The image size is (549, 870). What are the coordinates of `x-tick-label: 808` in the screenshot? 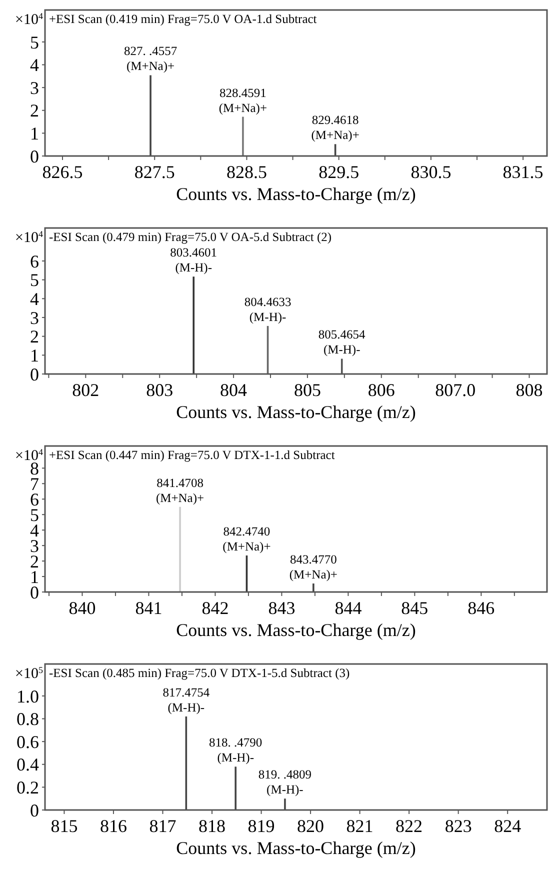 It's located at (529, 390).